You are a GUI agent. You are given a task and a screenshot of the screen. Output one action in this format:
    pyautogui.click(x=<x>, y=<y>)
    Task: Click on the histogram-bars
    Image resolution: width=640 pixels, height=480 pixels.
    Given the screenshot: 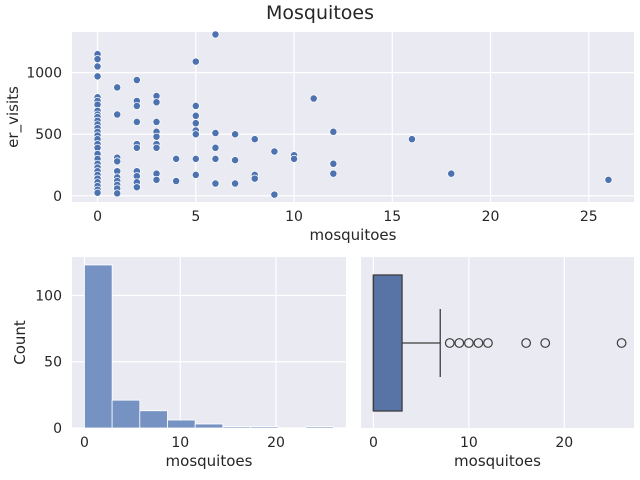 What is the action you would take?
    pyautogui.click(x=209, y=346)
    